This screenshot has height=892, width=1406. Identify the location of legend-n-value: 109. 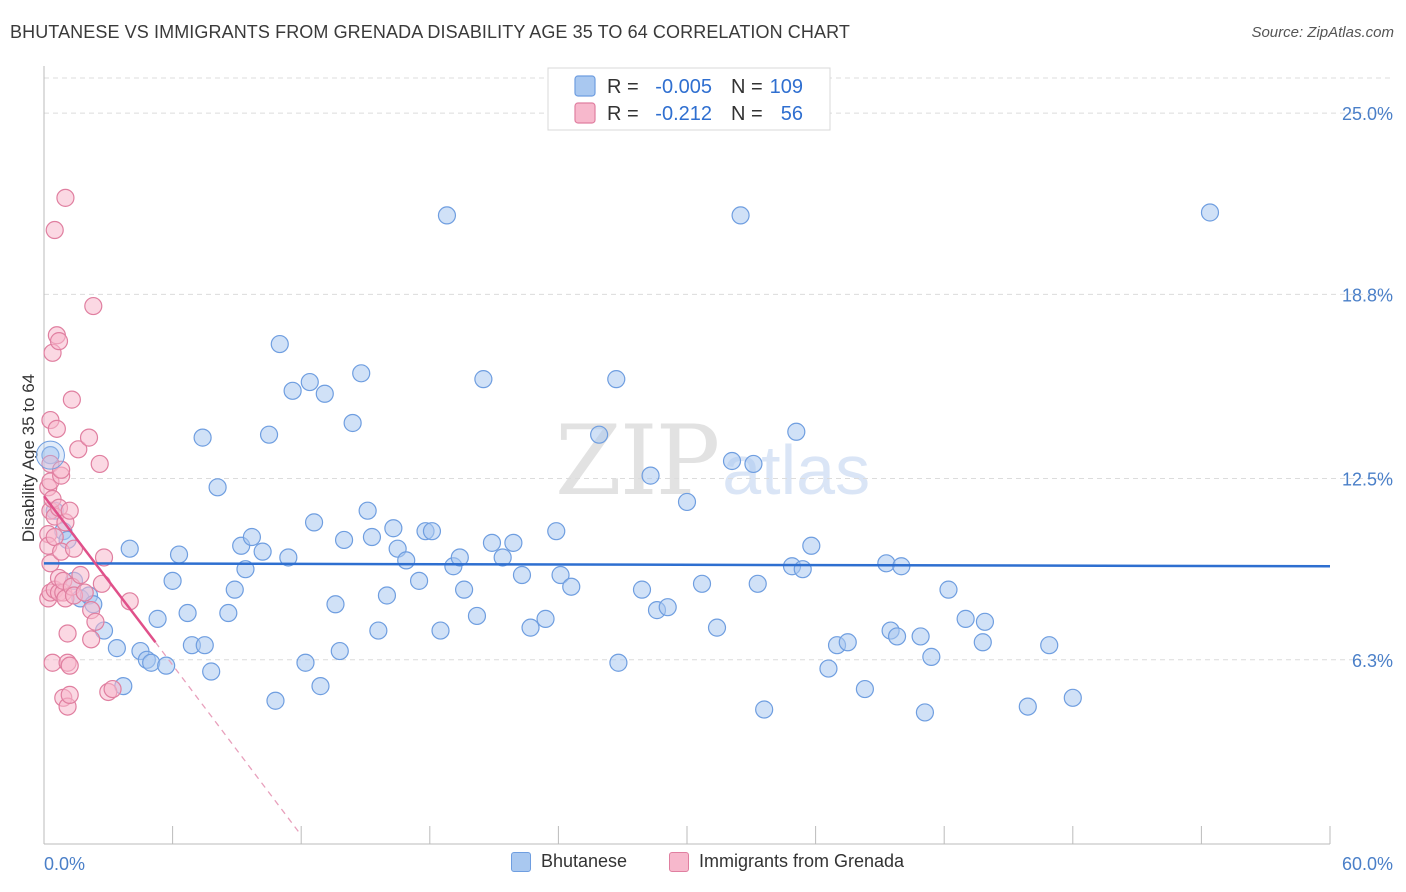
(786, 87).